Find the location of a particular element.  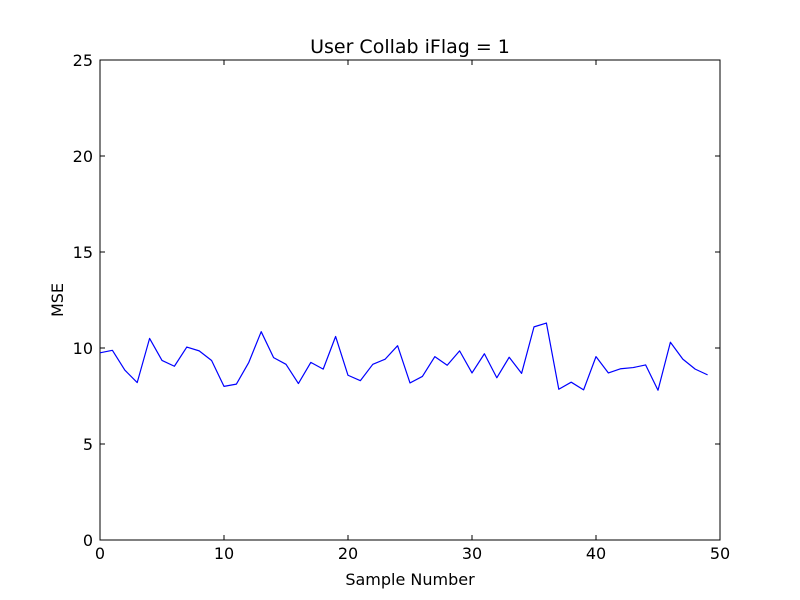

series-layer is located at coordinates (403, 356).